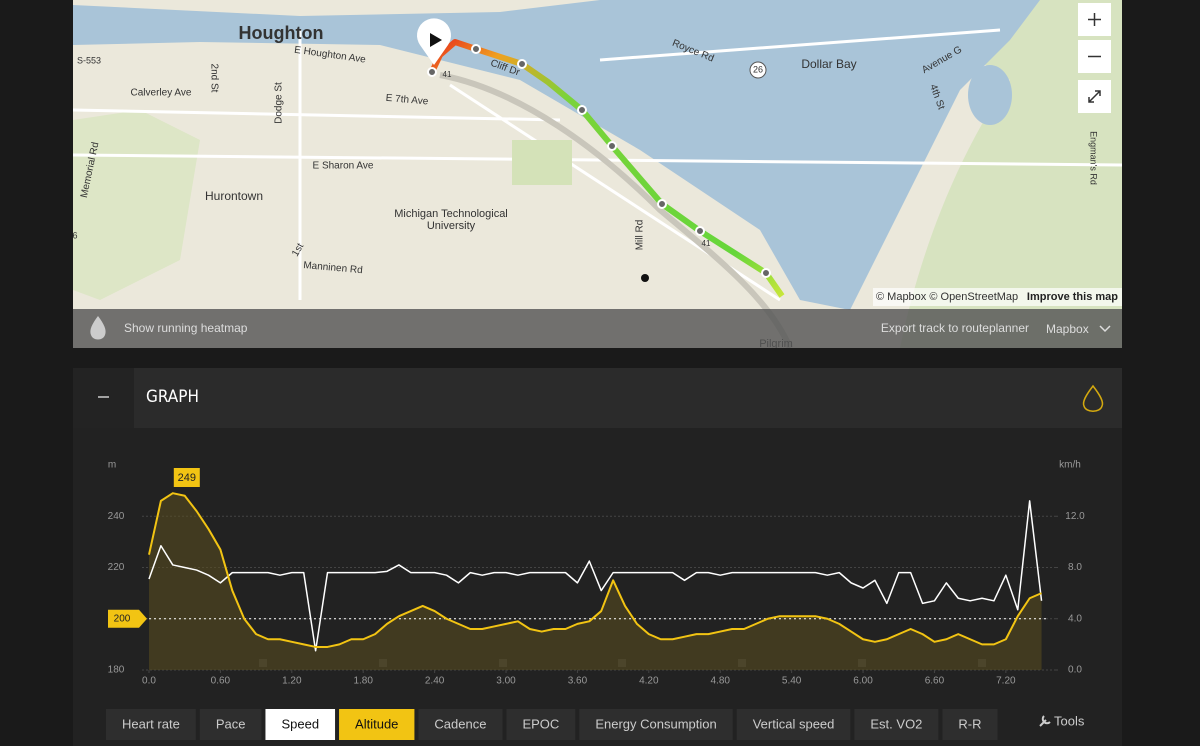  I want to click on x-tick-label: 3.60, so click(578, 681).